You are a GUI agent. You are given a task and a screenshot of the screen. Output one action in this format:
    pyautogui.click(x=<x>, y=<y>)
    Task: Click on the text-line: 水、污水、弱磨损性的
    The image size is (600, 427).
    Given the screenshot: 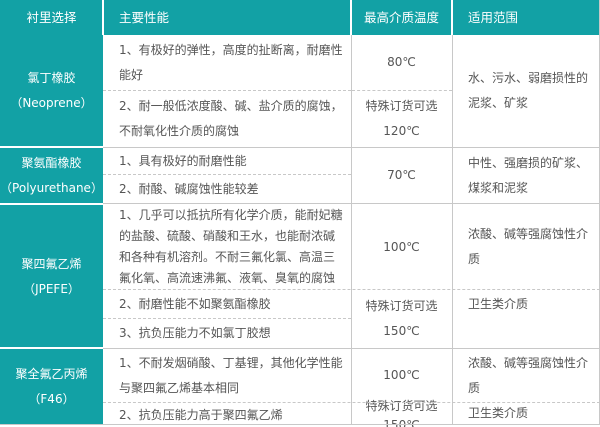 What is the action you would take?
    pyautogui.click(x=528, y=78)
    